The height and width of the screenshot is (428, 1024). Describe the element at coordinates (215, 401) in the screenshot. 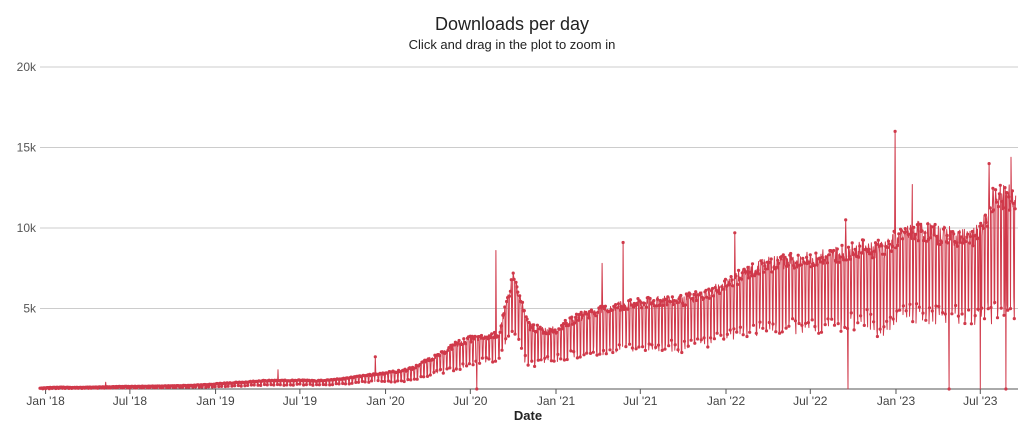

I see `x-tick-label: Jan '19` at that location.